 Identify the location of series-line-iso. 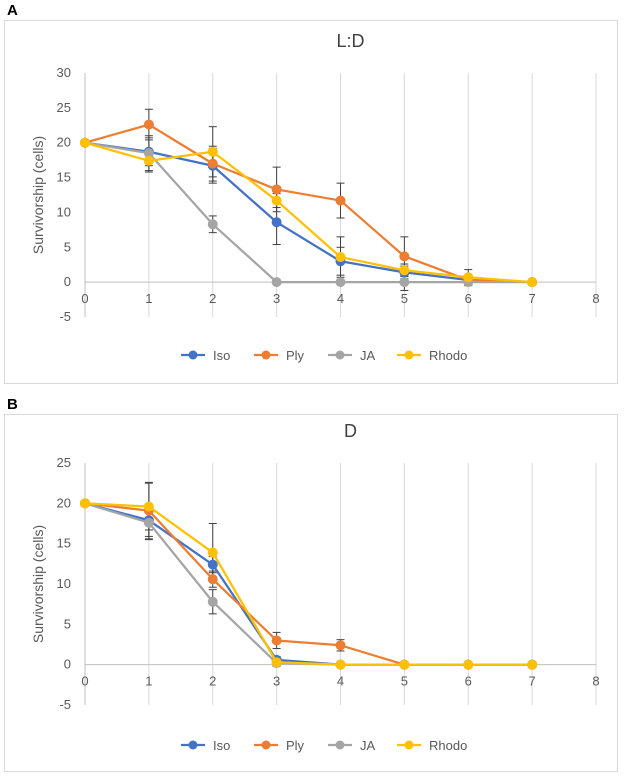
(308, 212).